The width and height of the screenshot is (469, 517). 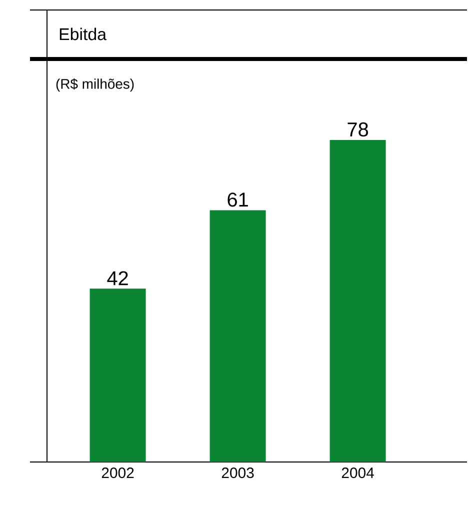 What do you see at coordinates (358, 129) in the screenshot?
I see `data-label: 78` at bounding box center [358, 129].